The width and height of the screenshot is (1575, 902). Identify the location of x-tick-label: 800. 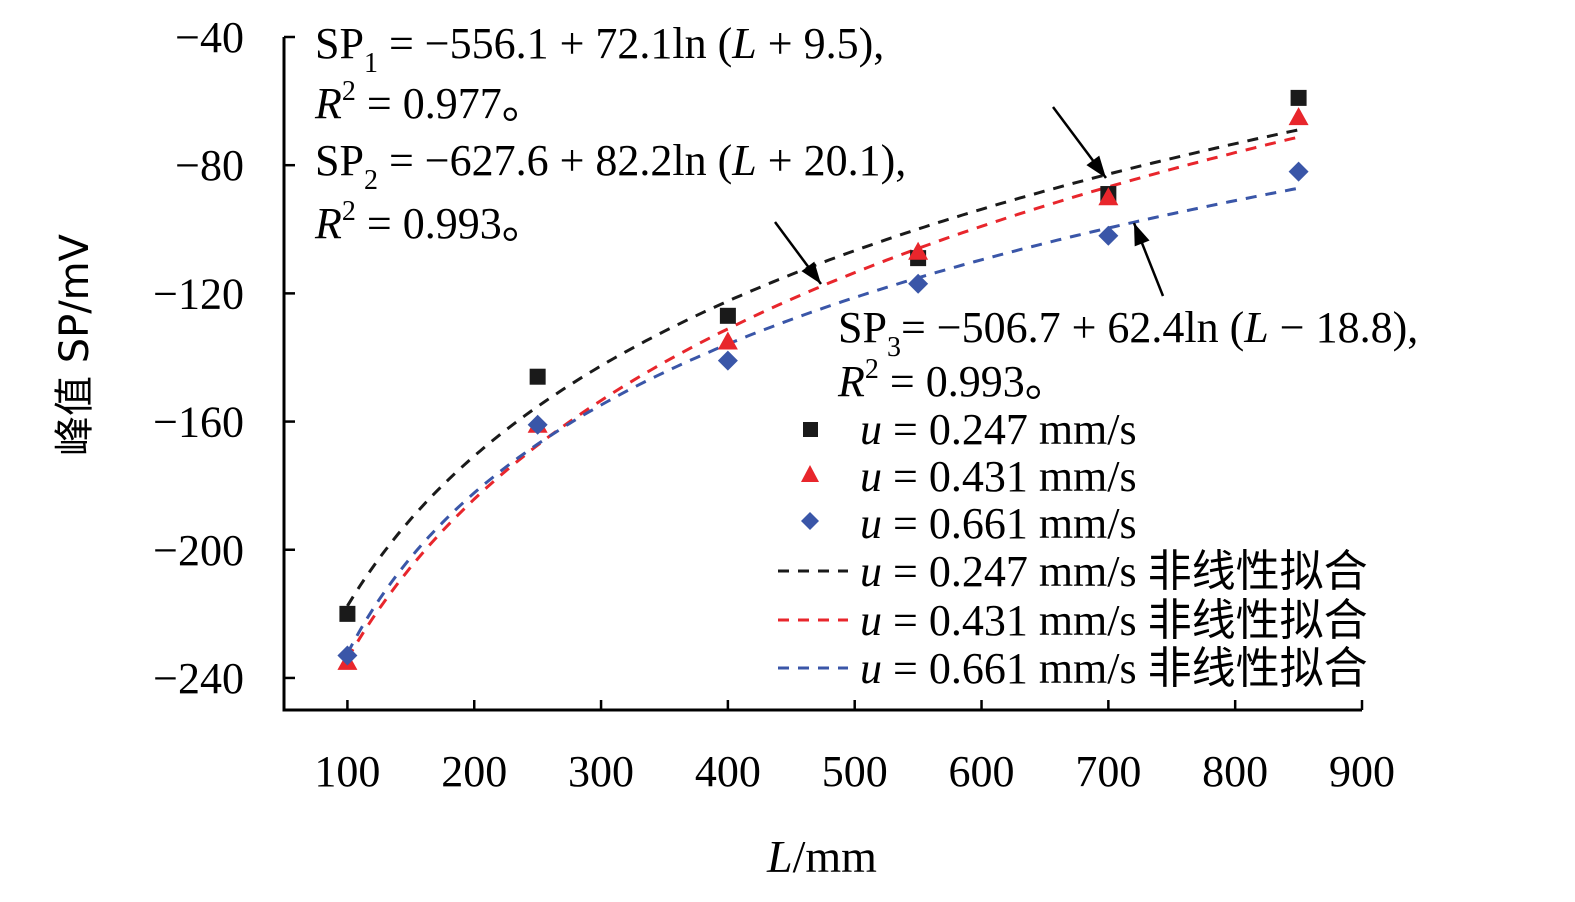
(1235, 771).